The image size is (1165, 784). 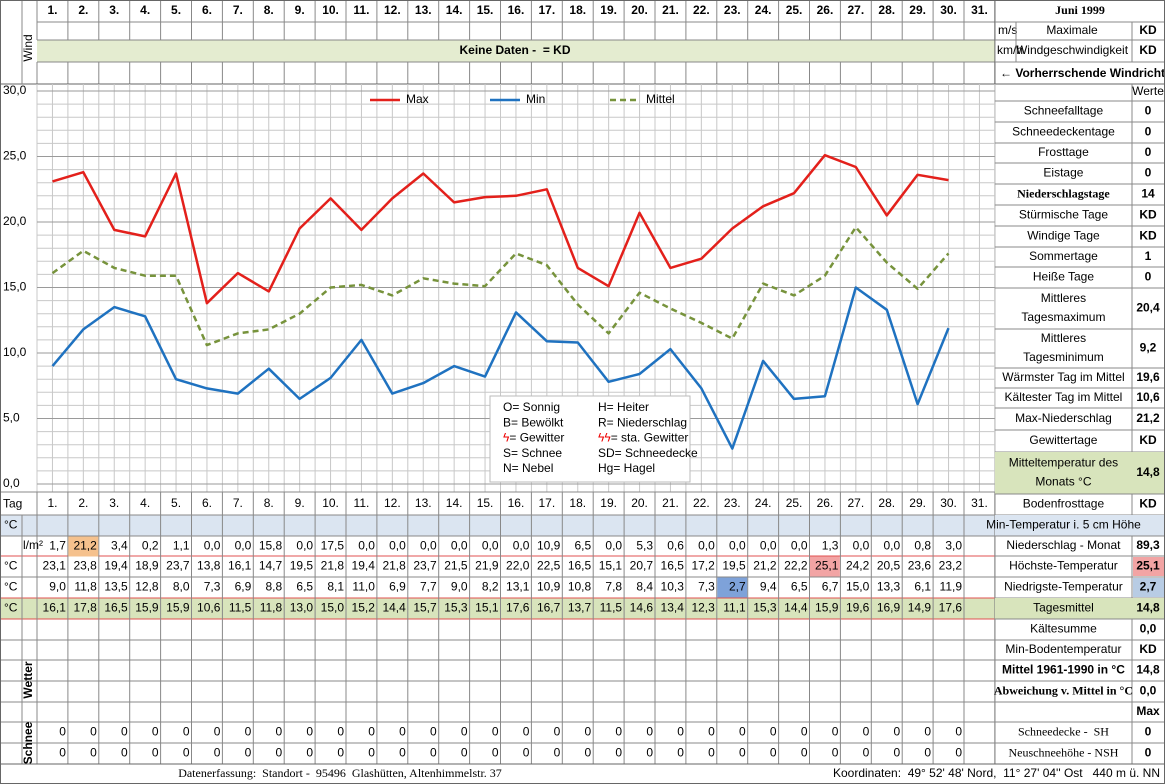 I want to click on side-row-background, so click(x=1079, y=608).